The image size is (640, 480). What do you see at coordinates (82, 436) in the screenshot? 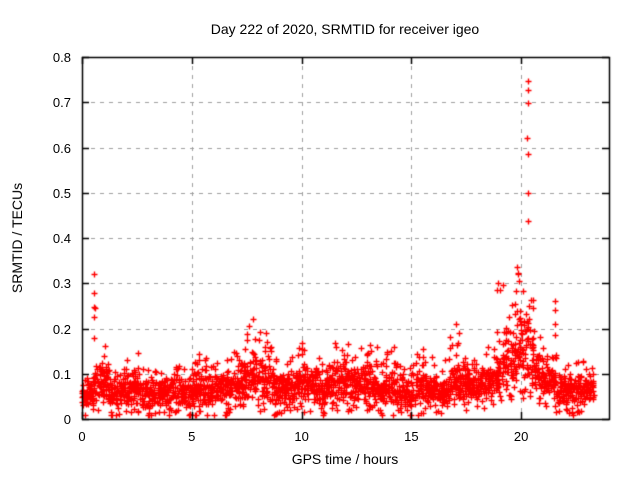
I see `x-tick-label: 0` at bounding box center [82, 436].